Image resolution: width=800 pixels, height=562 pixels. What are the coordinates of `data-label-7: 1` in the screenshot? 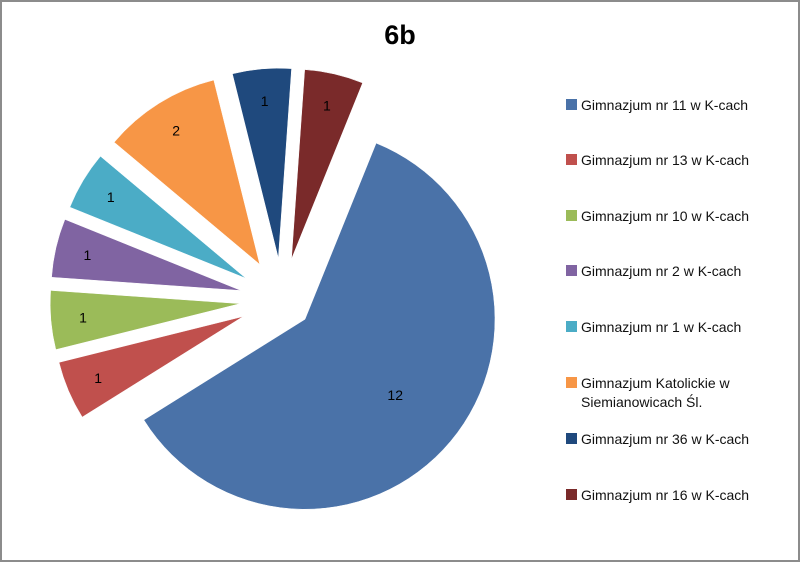 It's located at (265, 101).